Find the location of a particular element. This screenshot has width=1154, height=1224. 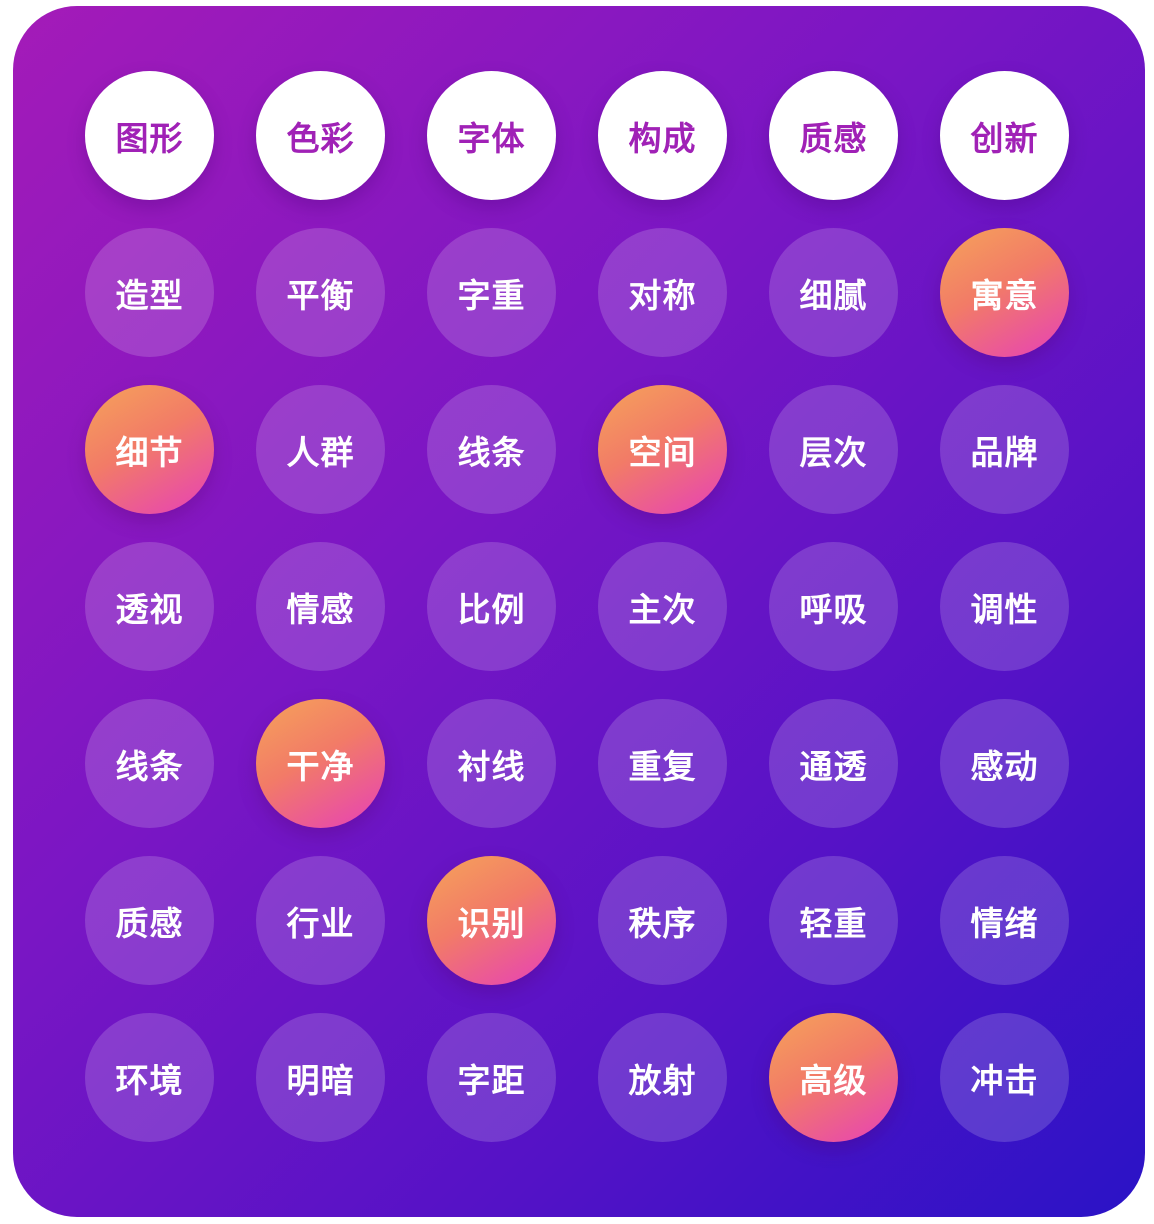

tag-bubble: 环境 is located at coordinates (149, 1077).